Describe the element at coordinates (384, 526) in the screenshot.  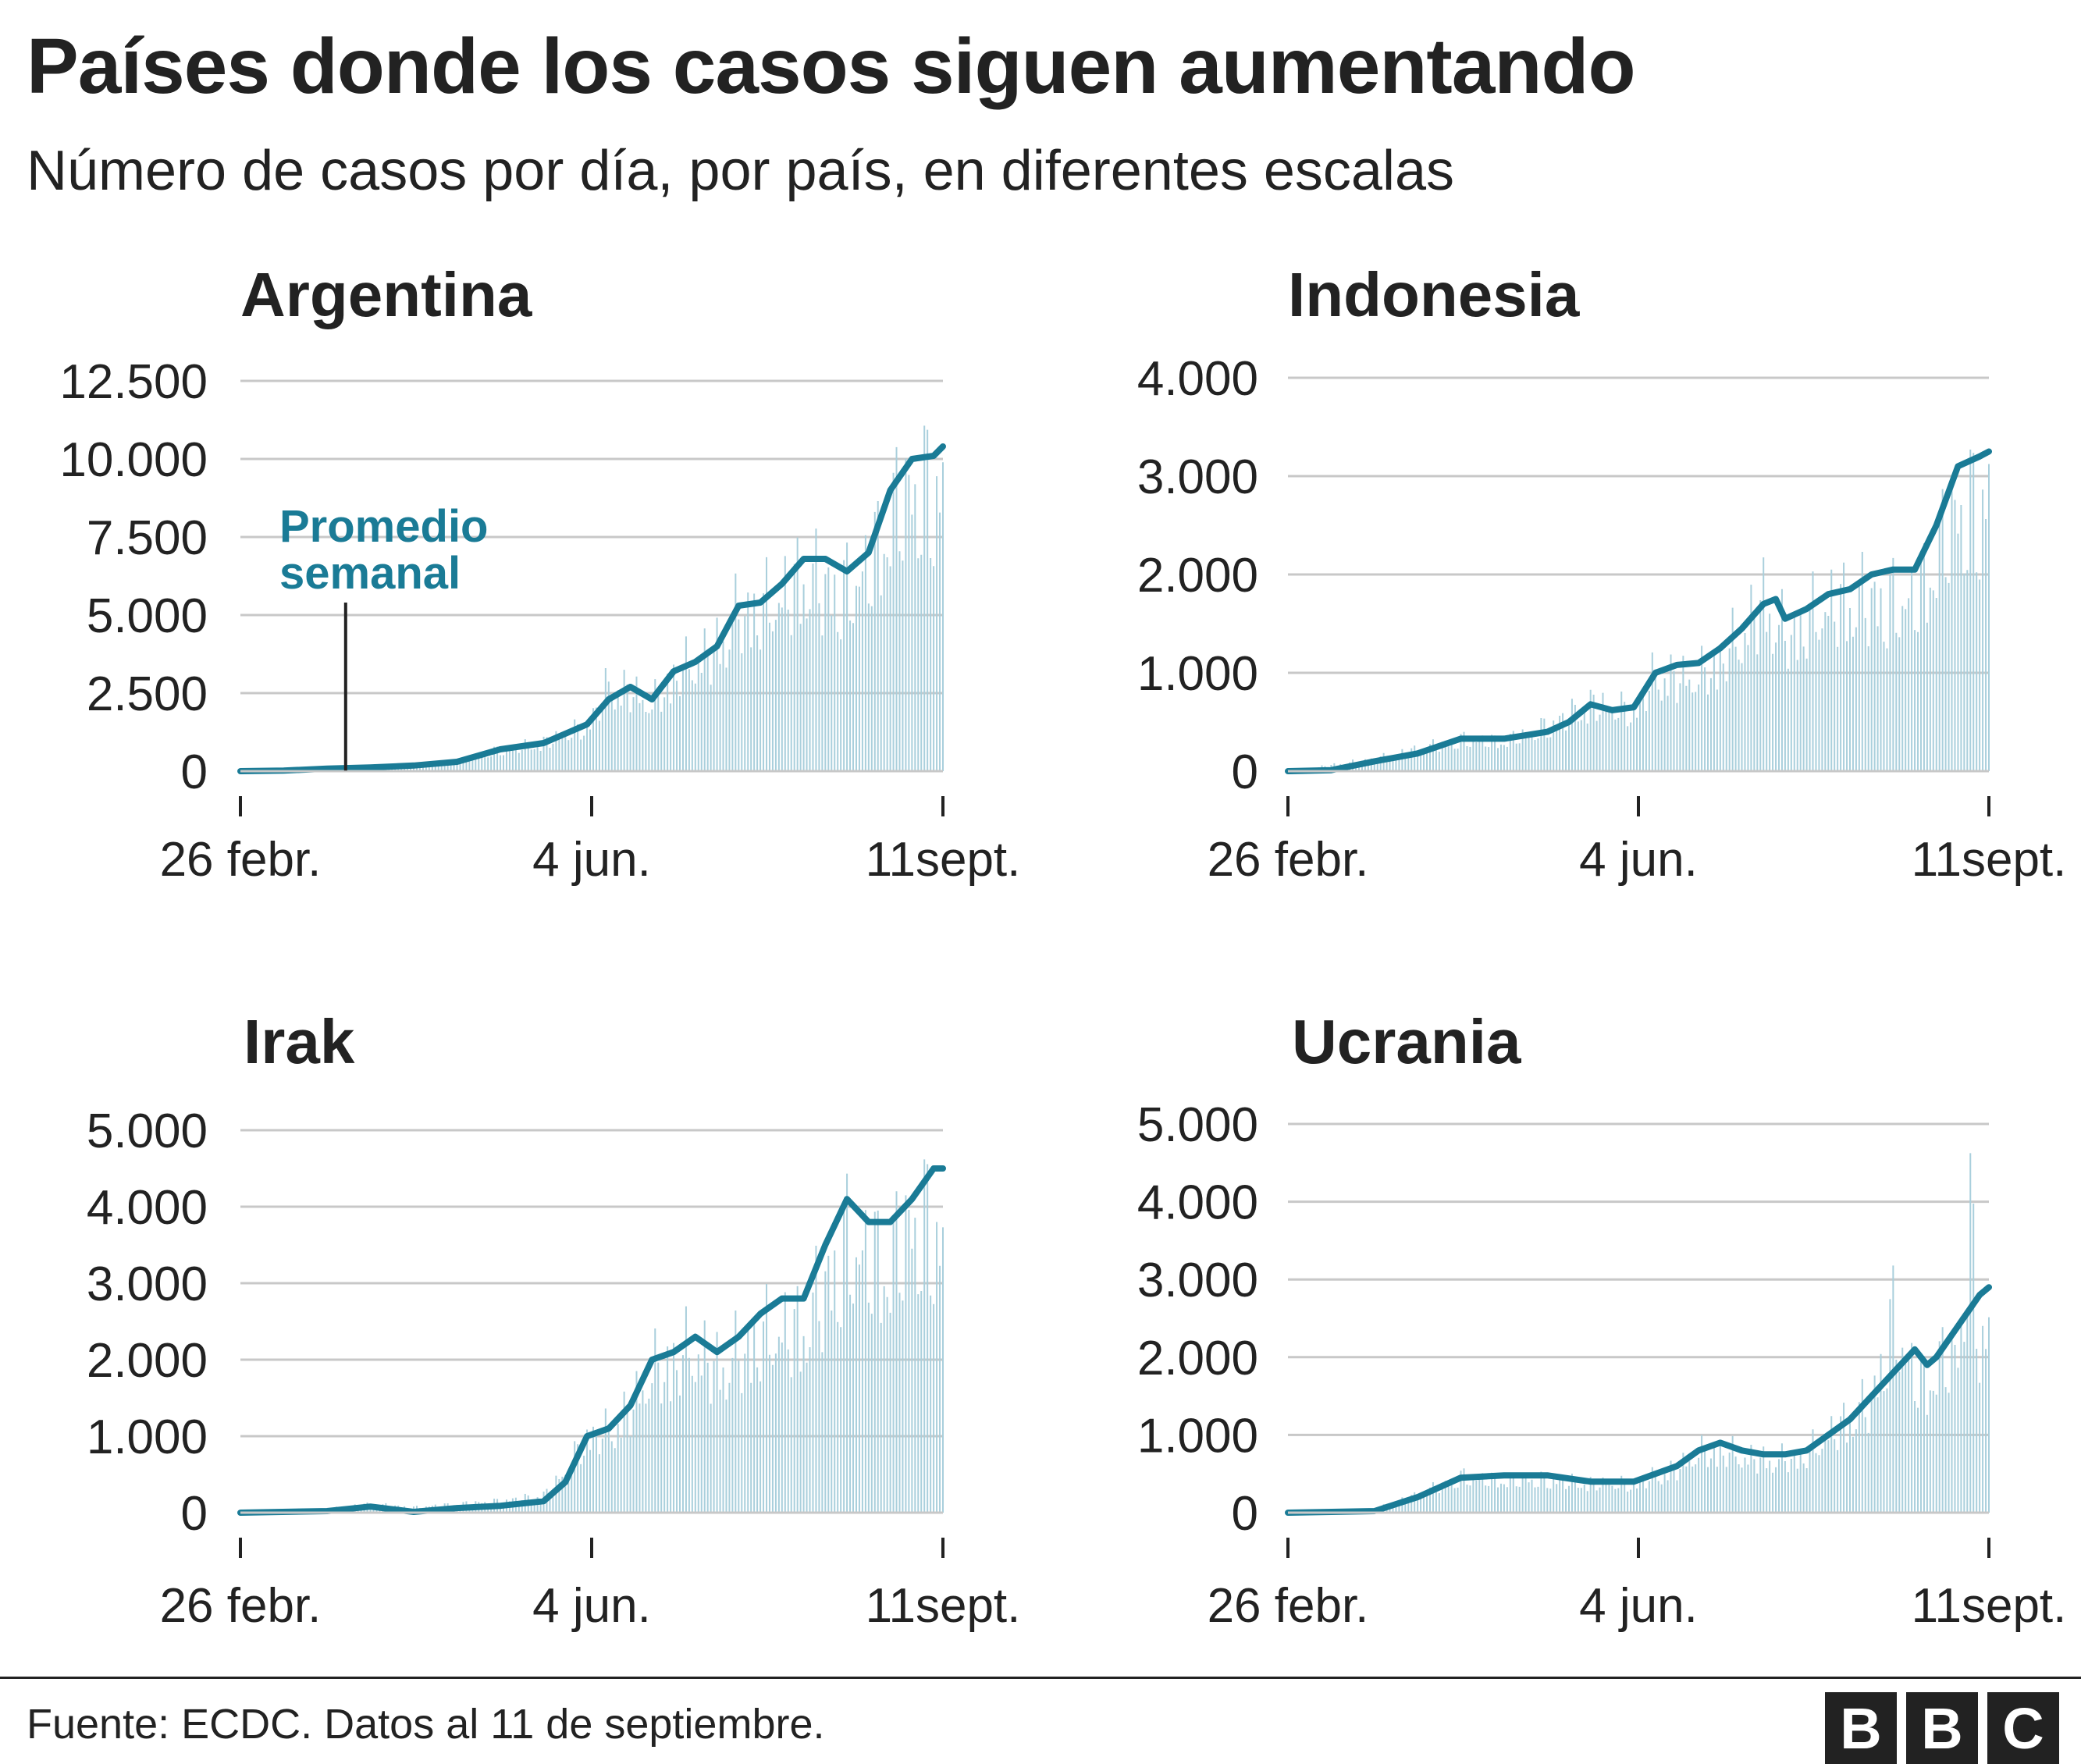
I see `annotation-label: Promedio` at that location.